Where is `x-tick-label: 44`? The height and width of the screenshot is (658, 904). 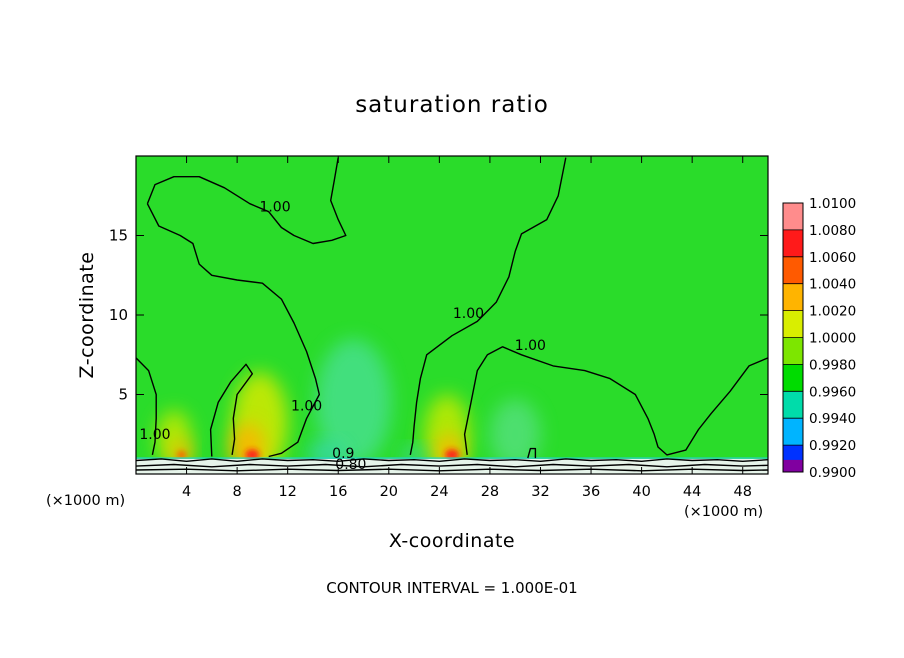
x-tick-label: 44 is located at coordinates (692, 492).